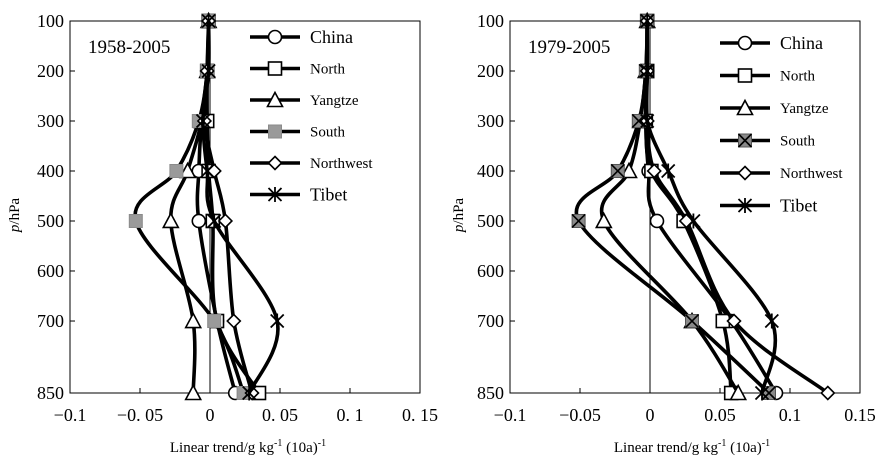 The height and width of the screenshot is (465, 881). I want to click on legend-entry: Tibet, so click(768, 206).